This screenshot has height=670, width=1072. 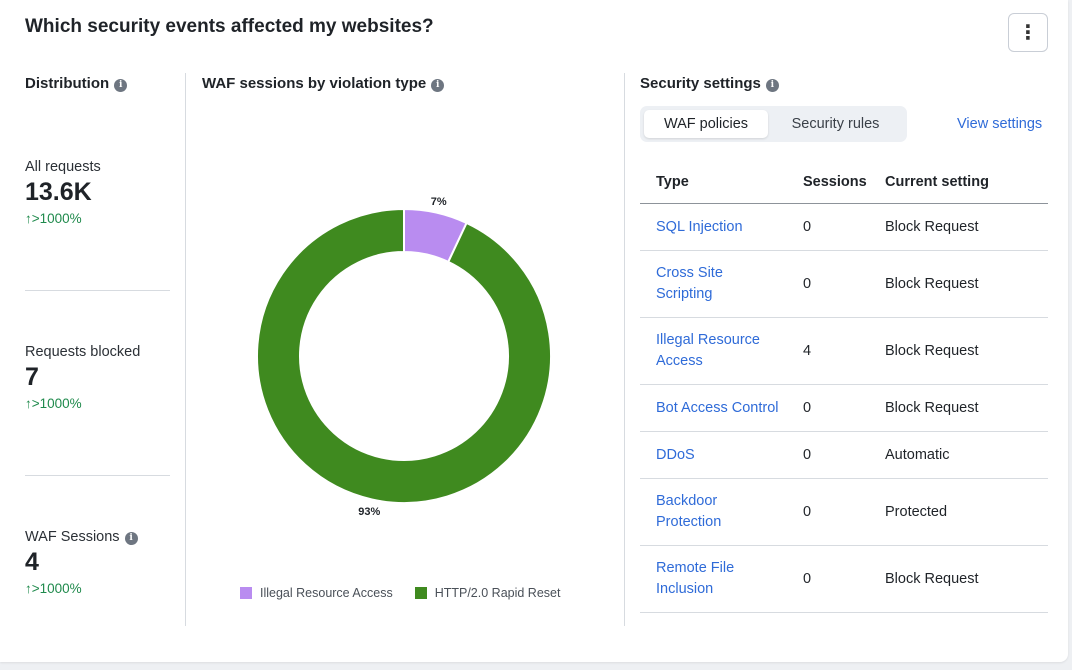 I want to click on column-header-type: Type, so click(x=672, y=181).